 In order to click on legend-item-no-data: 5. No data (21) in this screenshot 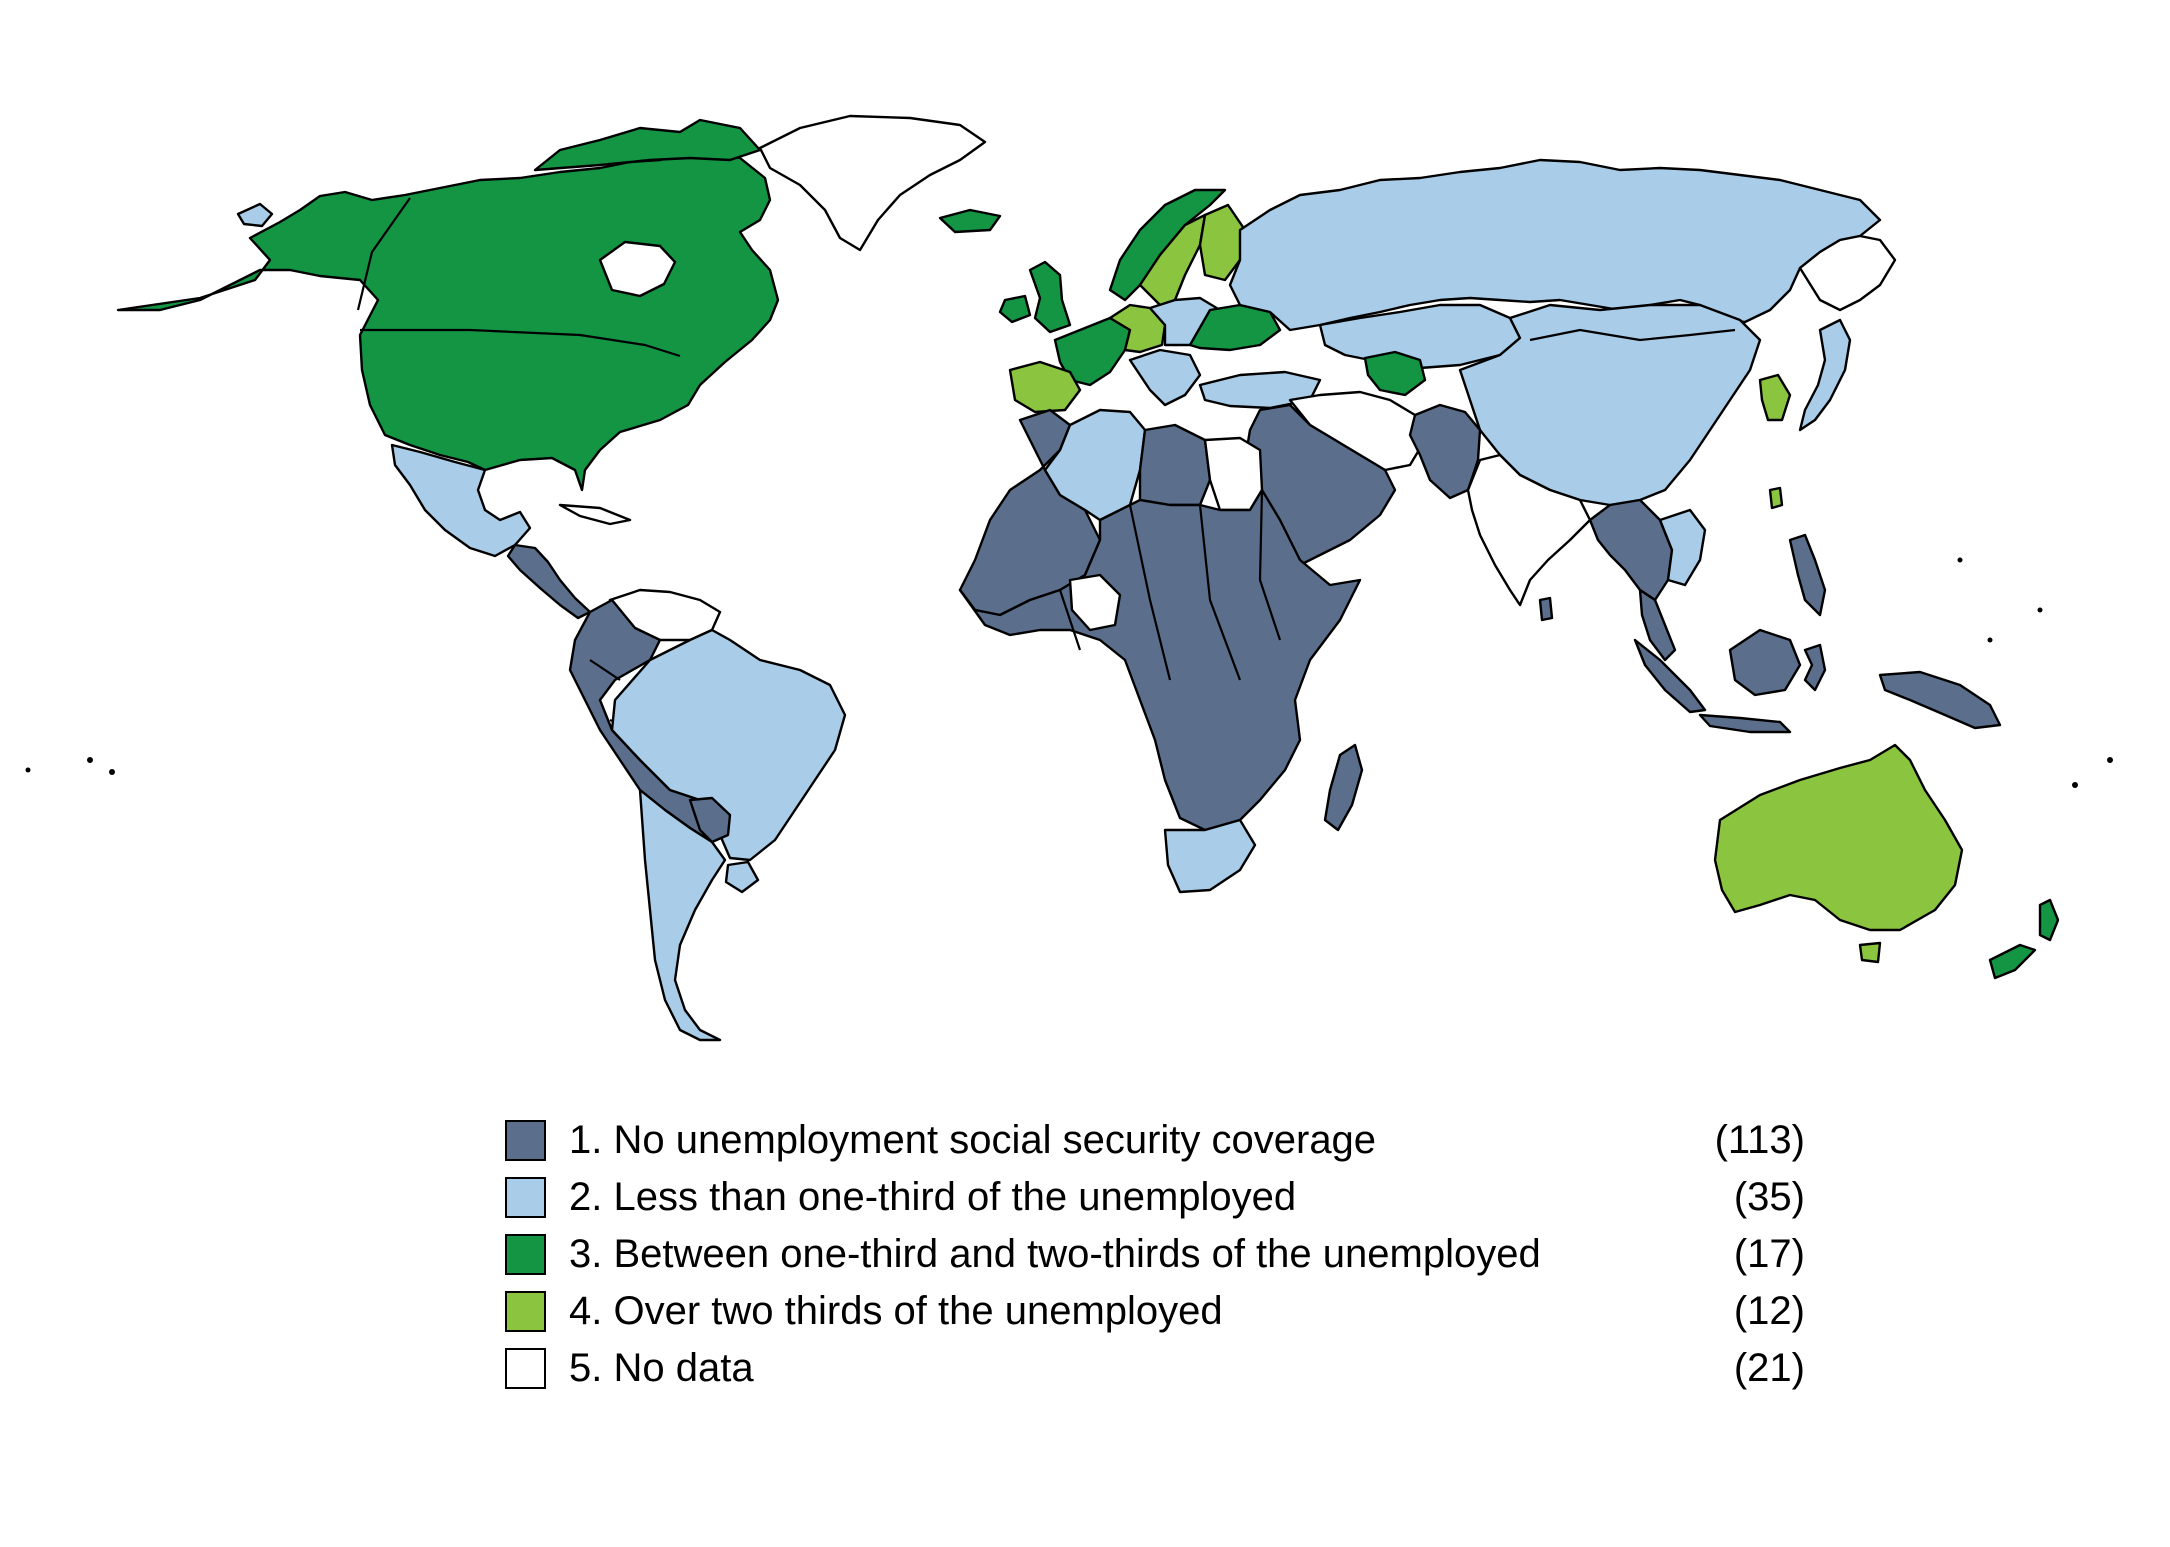, I will do `click(1155, 1368)`.